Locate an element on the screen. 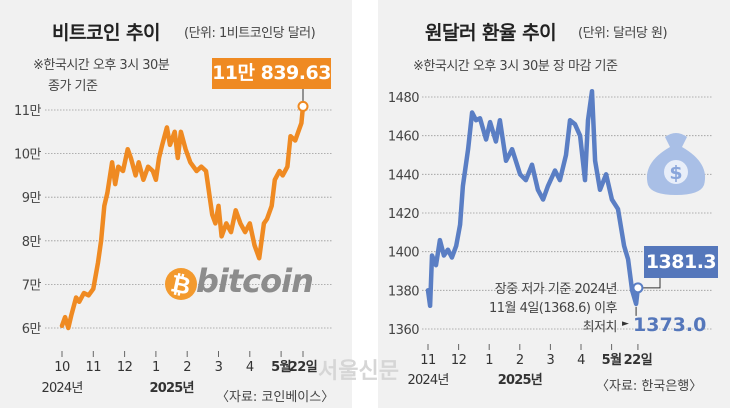 The width and height of the screenshot is (730, 408). y-tick-label: 6만 is located at coordinates (32, 329).